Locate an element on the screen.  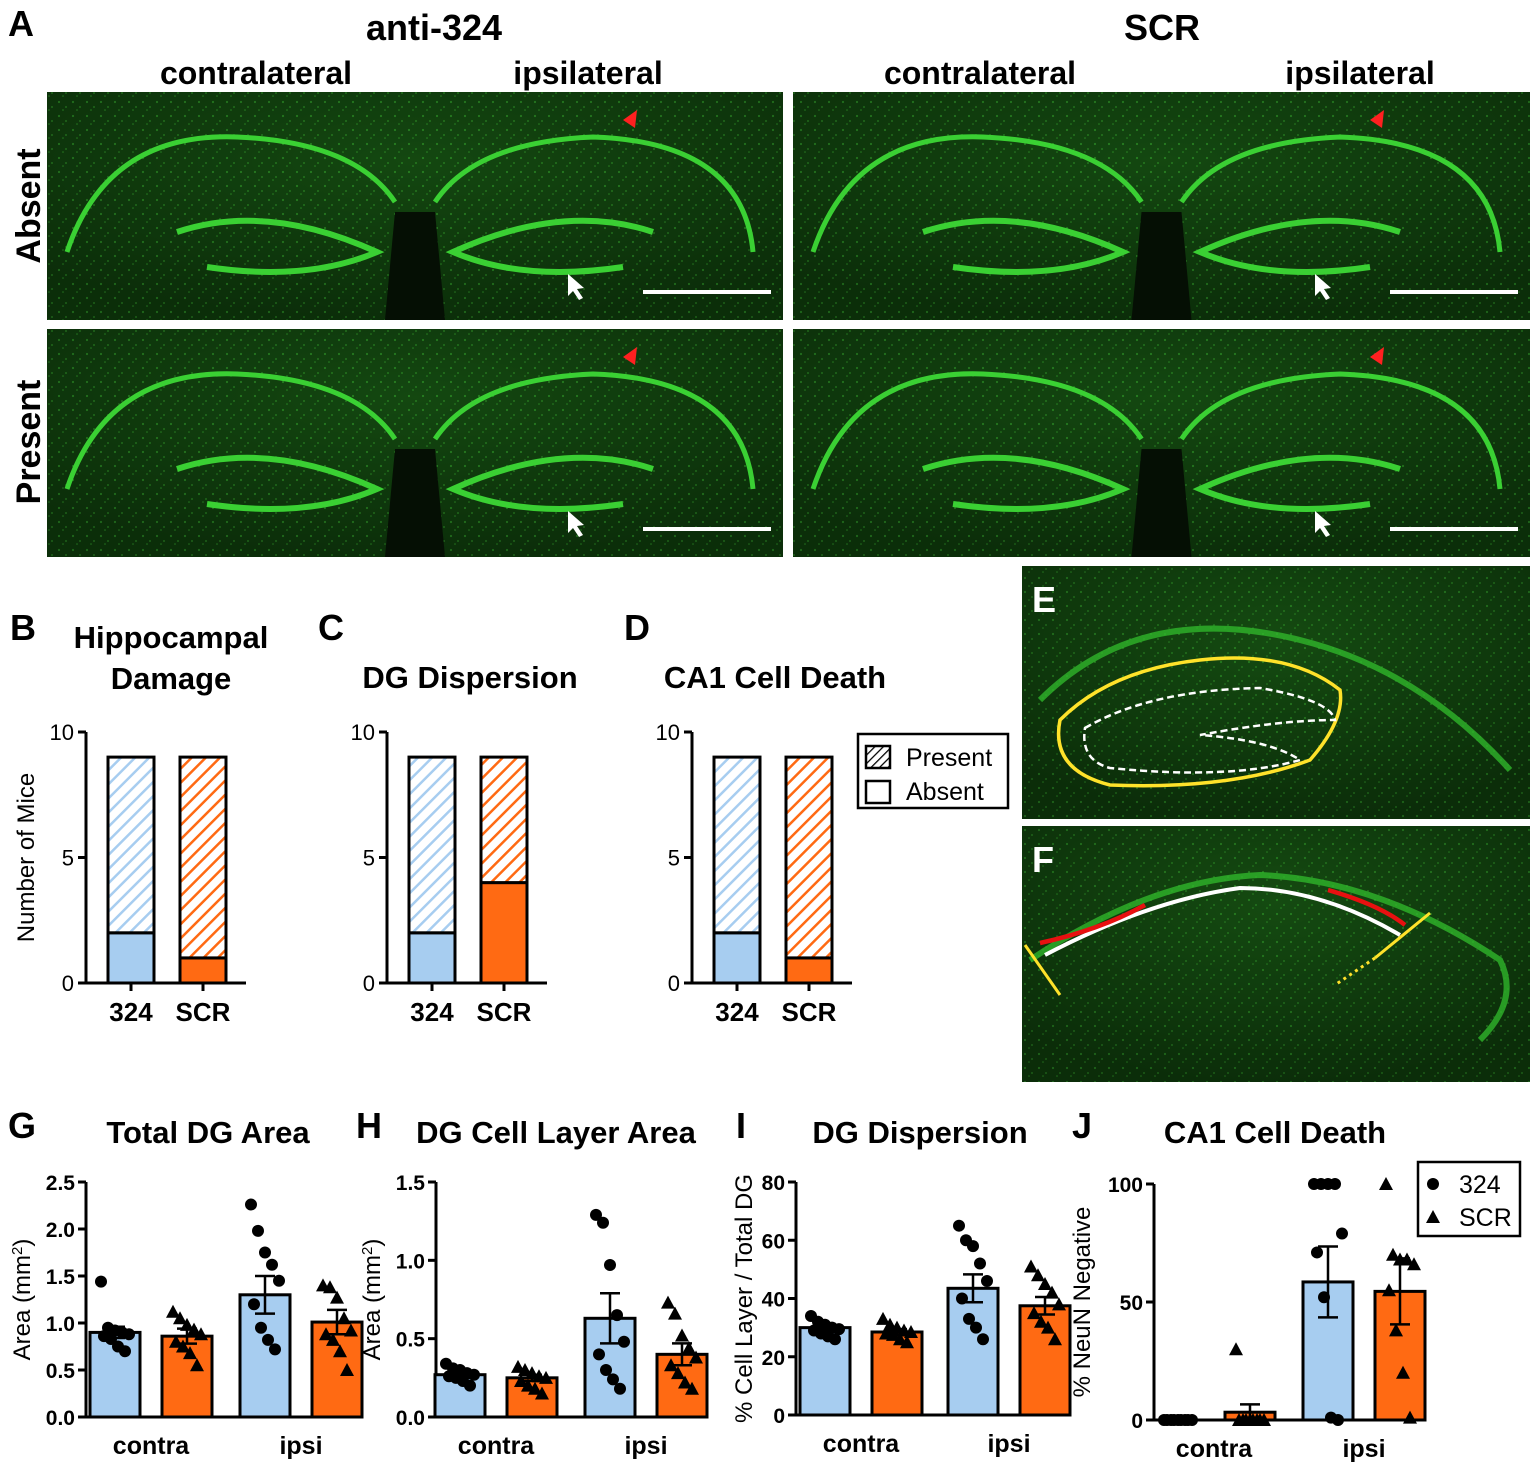
micrograph-f-texture is located at coordinates (1276, 954).